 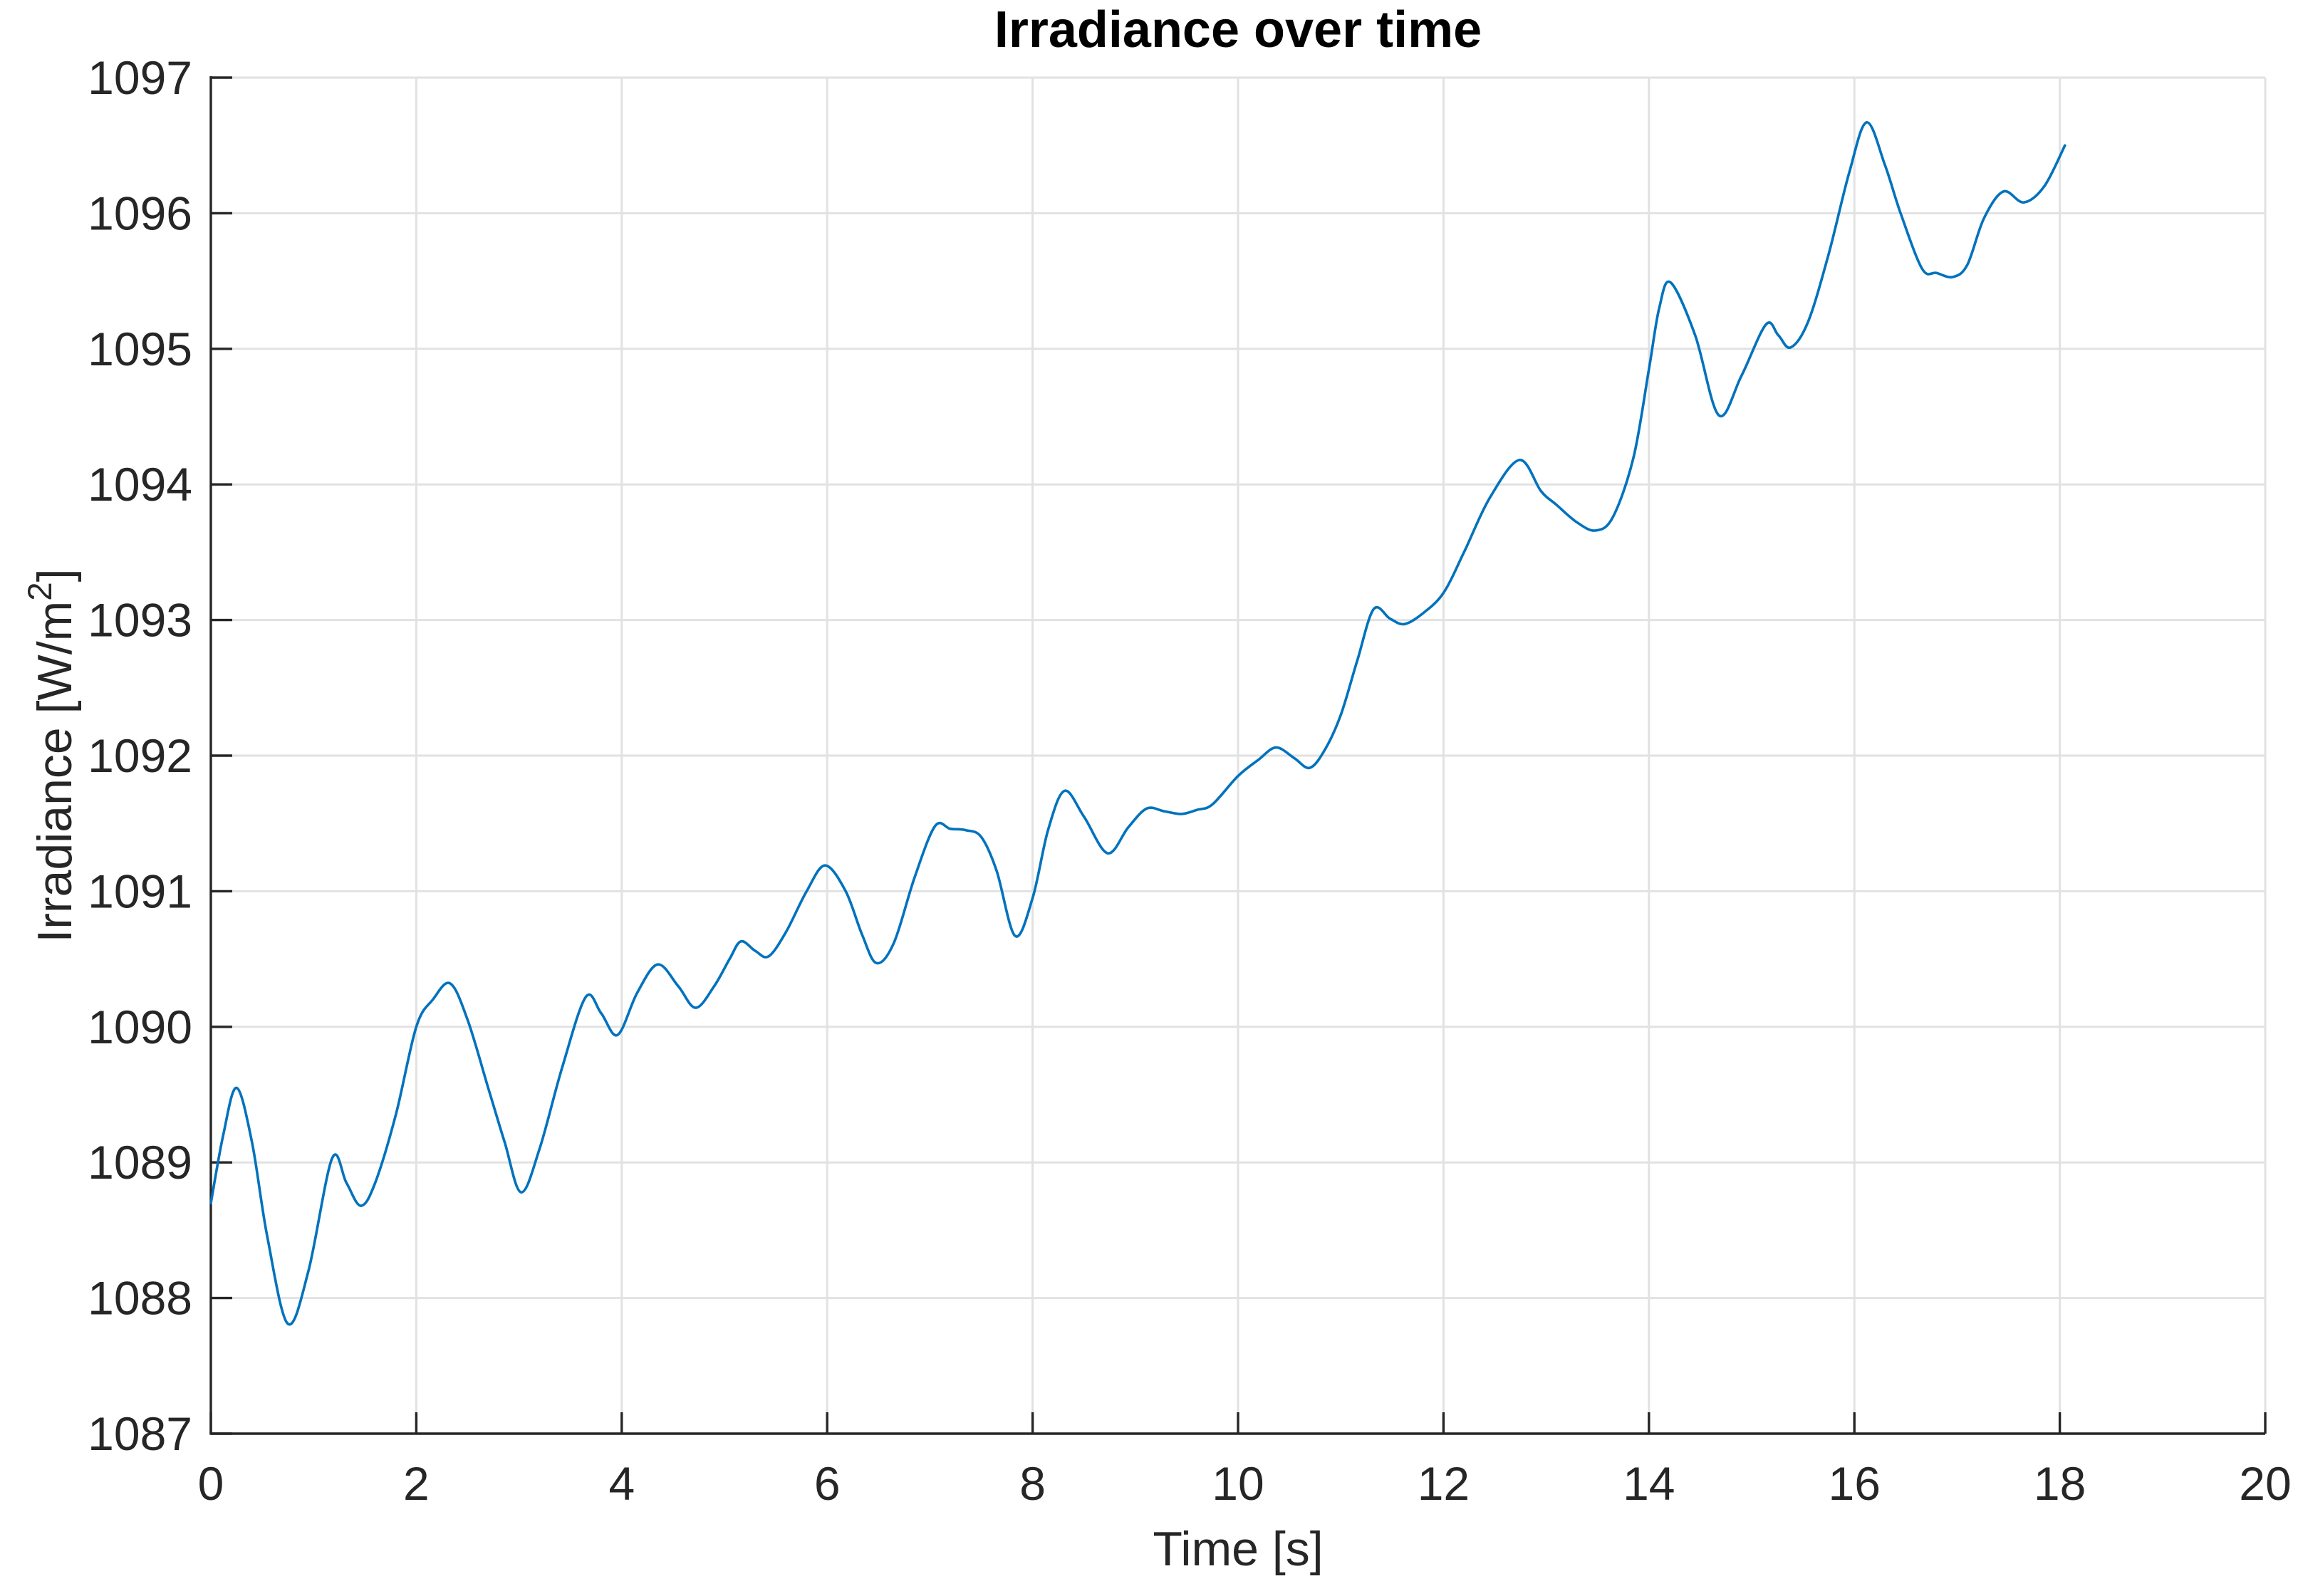 What do you see at coordinates (140, 891) in the screenshot?
I see `y-tick-label: 1091` at bounding box center [140, 891].